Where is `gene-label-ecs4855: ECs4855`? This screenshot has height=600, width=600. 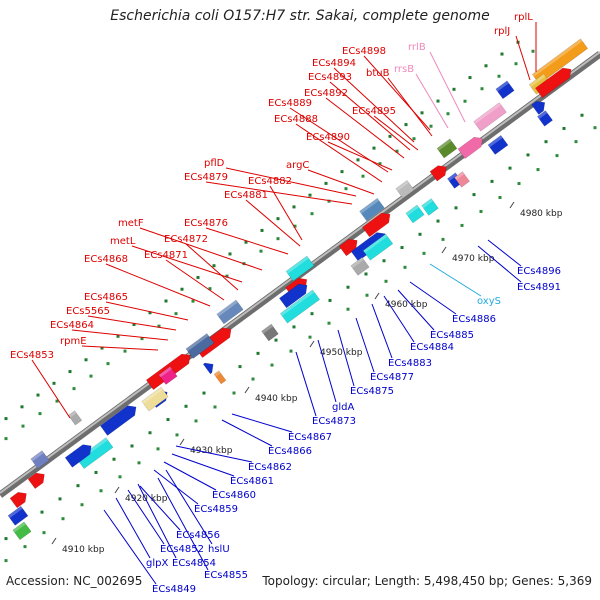
gene-label-ecs4855: ECs4855 is located at coordinates (226, 575).